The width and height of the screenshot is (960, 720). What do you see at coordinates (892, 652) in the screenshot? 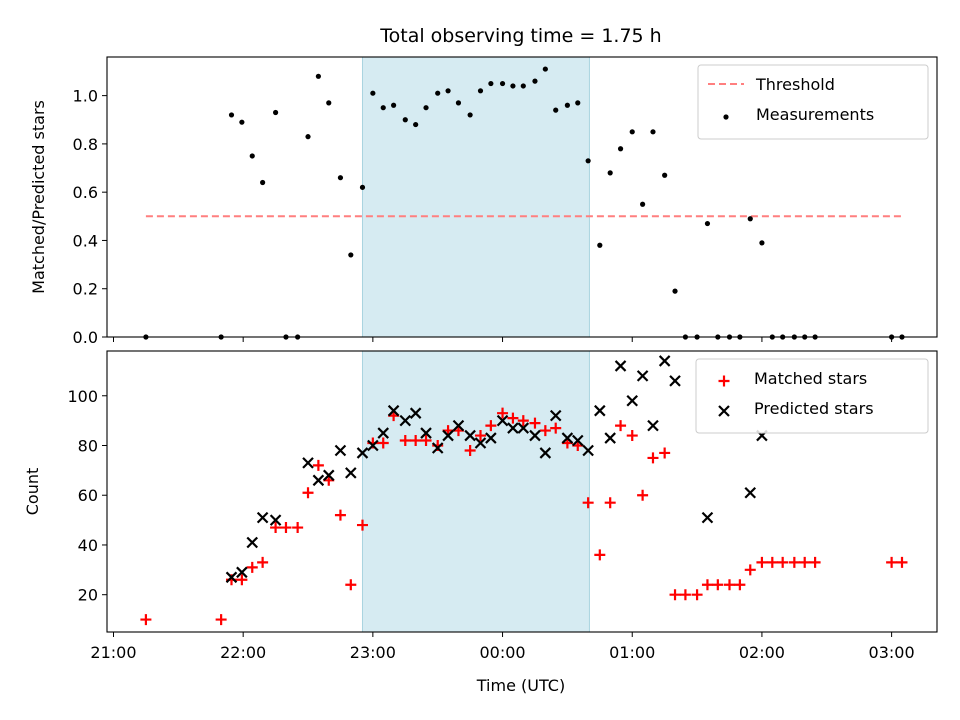
I see `x-tick-label: 03:00` at bounding box center [892, 652].